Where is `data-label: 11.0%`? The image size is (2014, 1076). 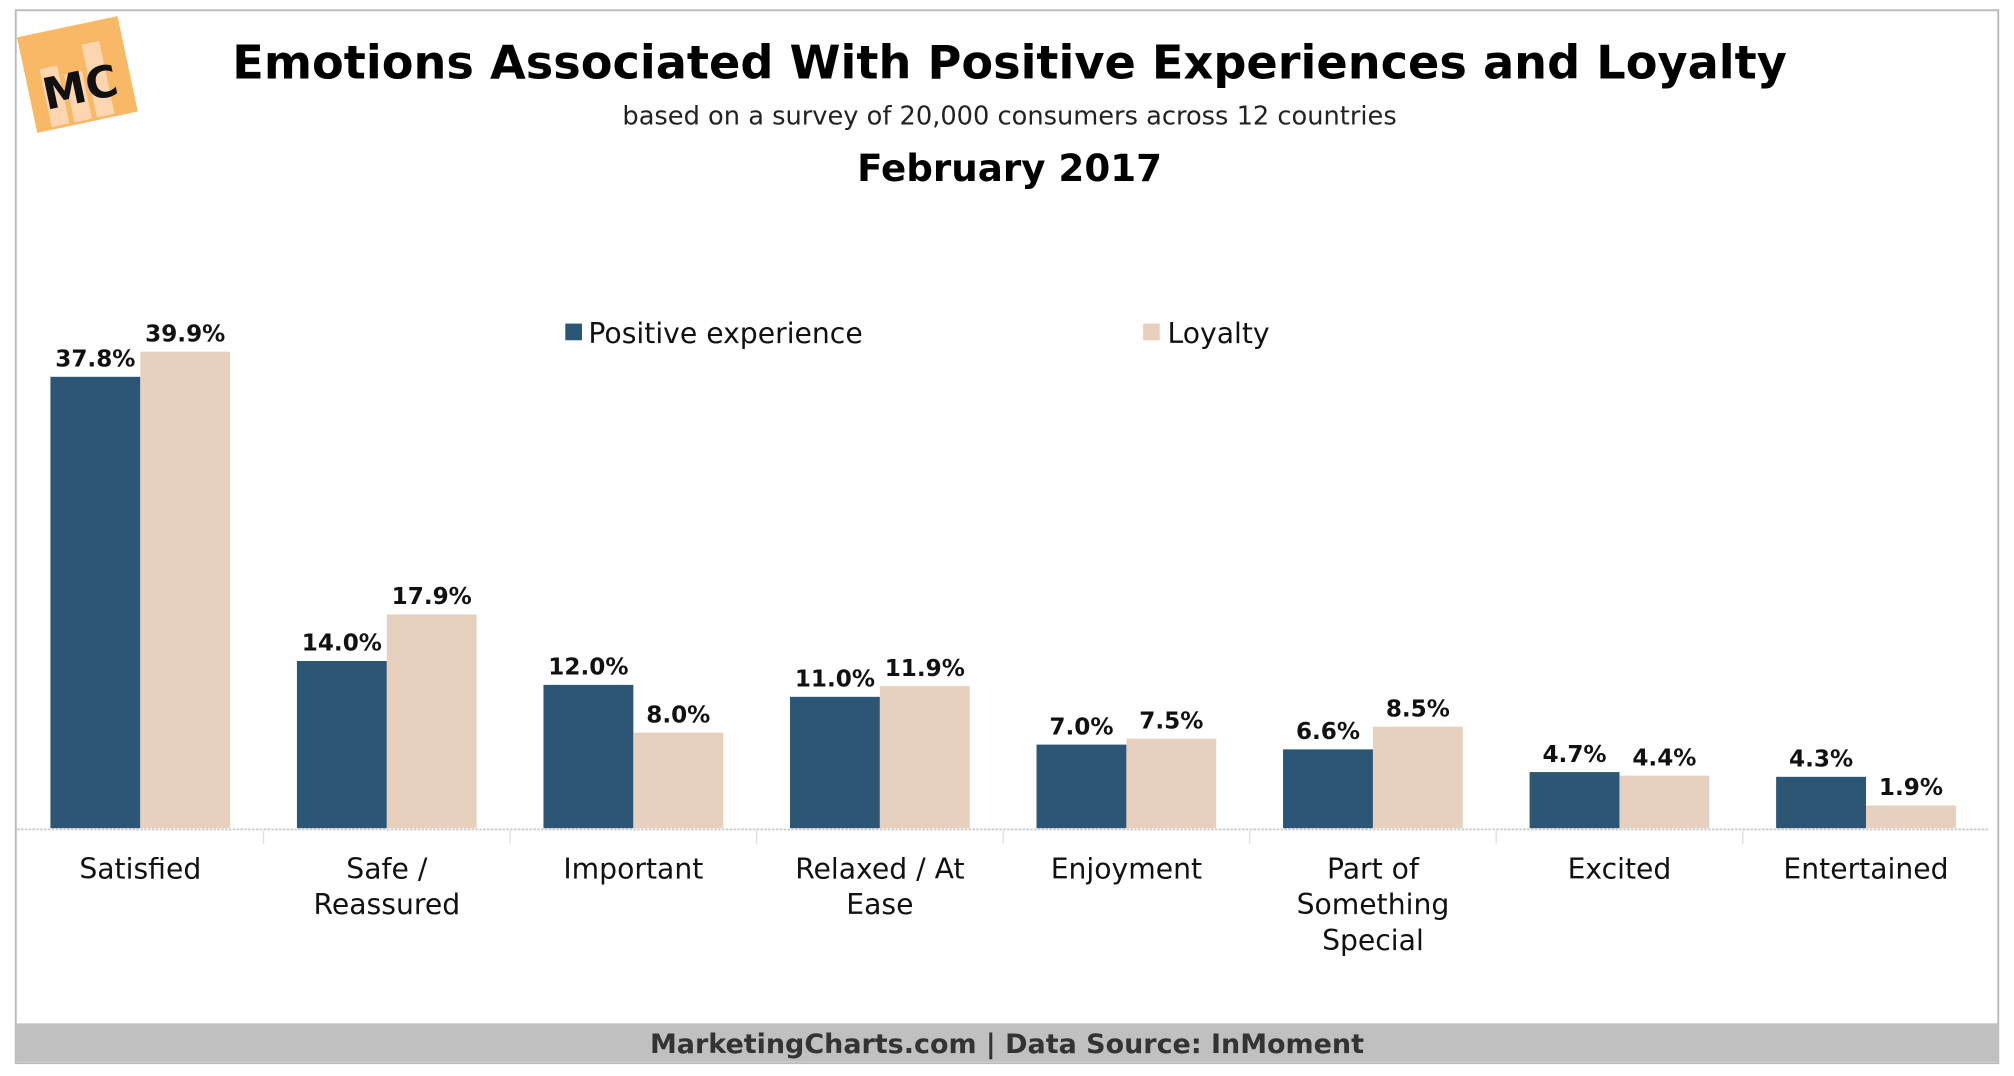 data-label: 11.0% is located at coordinates (835, 680).